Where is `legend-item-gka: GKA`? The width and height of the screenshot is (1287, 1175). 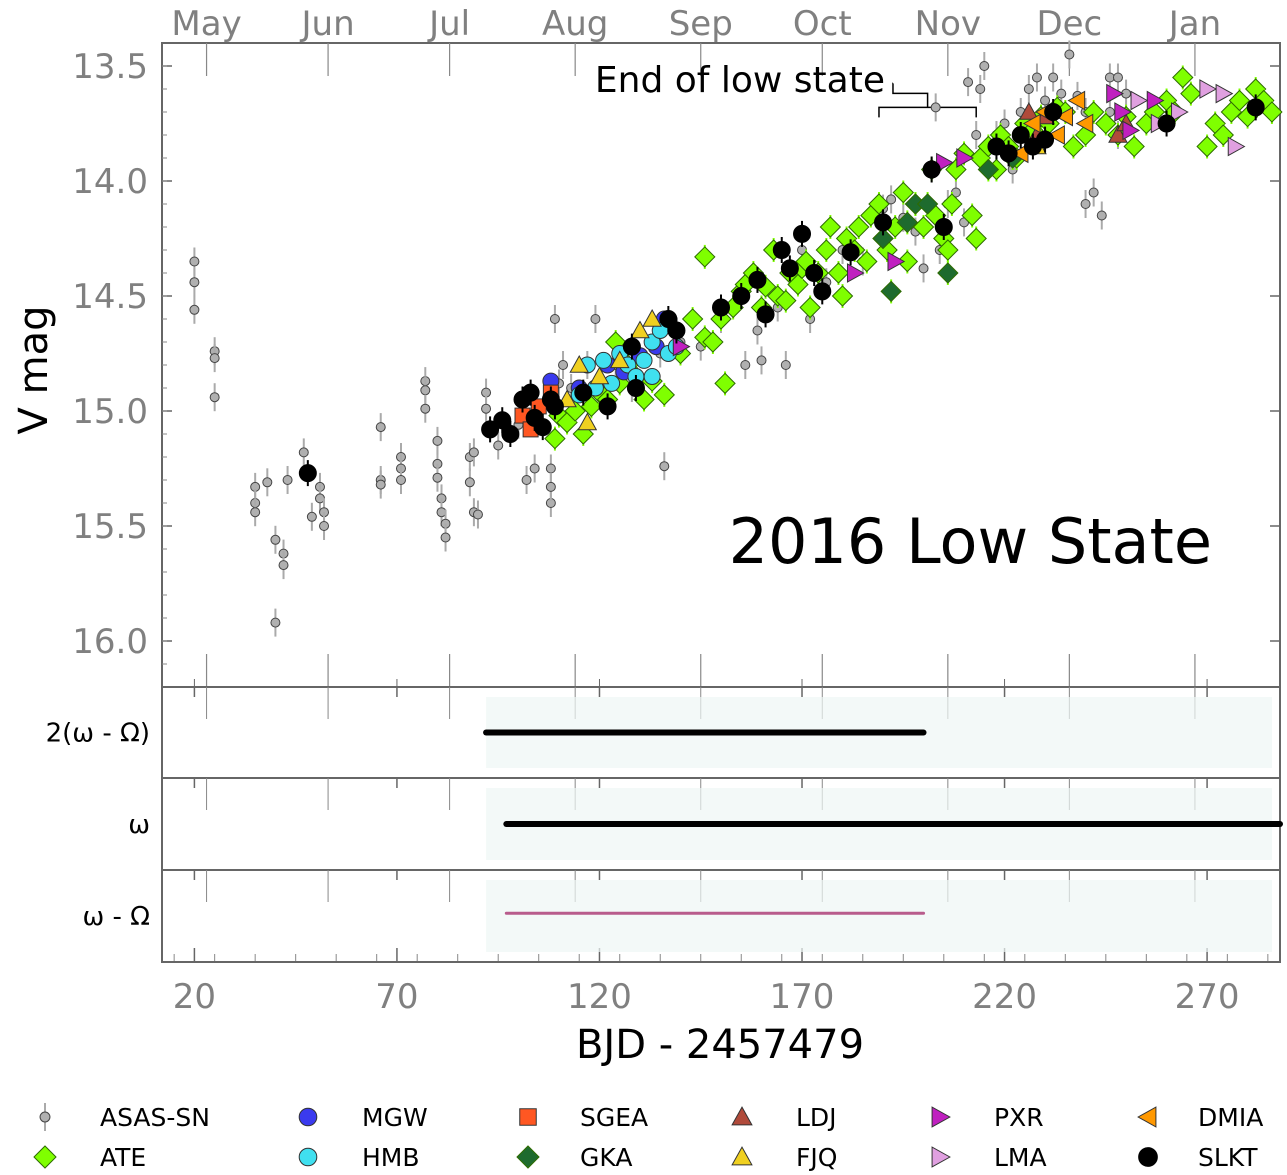 legend-item-gka: GKA is located at coordinates (574, 1157).